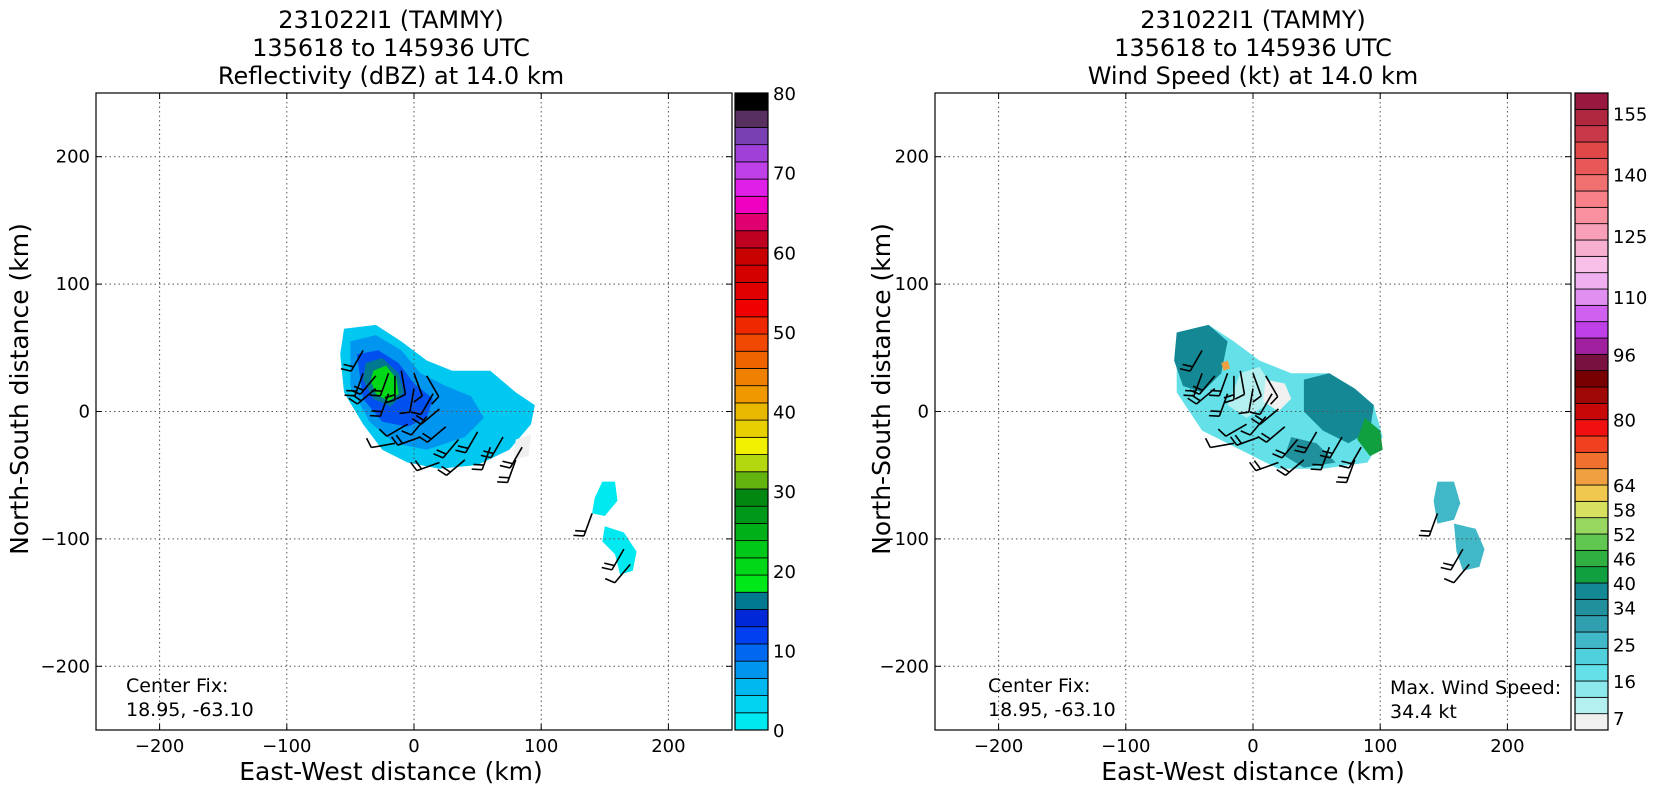 The height and width of the screenshot is (787, 1655). What do you see at coordinates (73, 157) in the screenshot?
I see `y-tick-label: 200` at bounding box center [73, 157].